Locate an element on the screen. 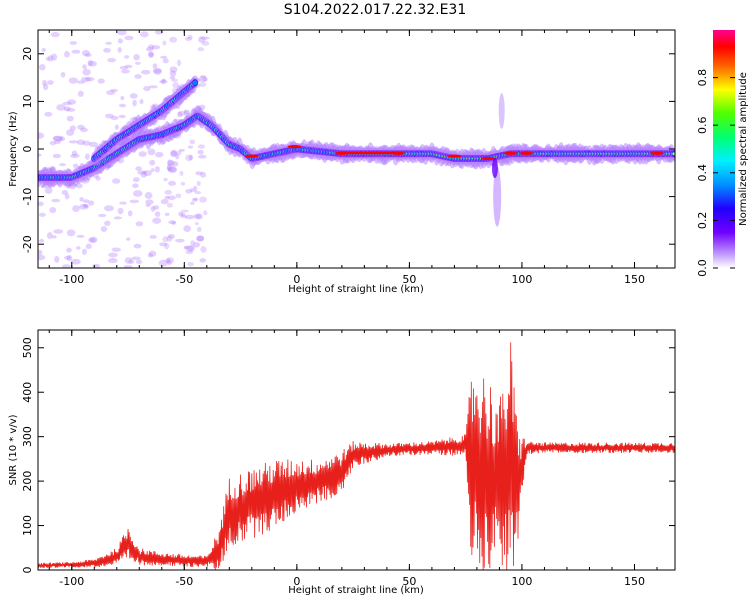 The image size is (750, 600). x-tick-label: 100 is located at coordinates (521, 581).